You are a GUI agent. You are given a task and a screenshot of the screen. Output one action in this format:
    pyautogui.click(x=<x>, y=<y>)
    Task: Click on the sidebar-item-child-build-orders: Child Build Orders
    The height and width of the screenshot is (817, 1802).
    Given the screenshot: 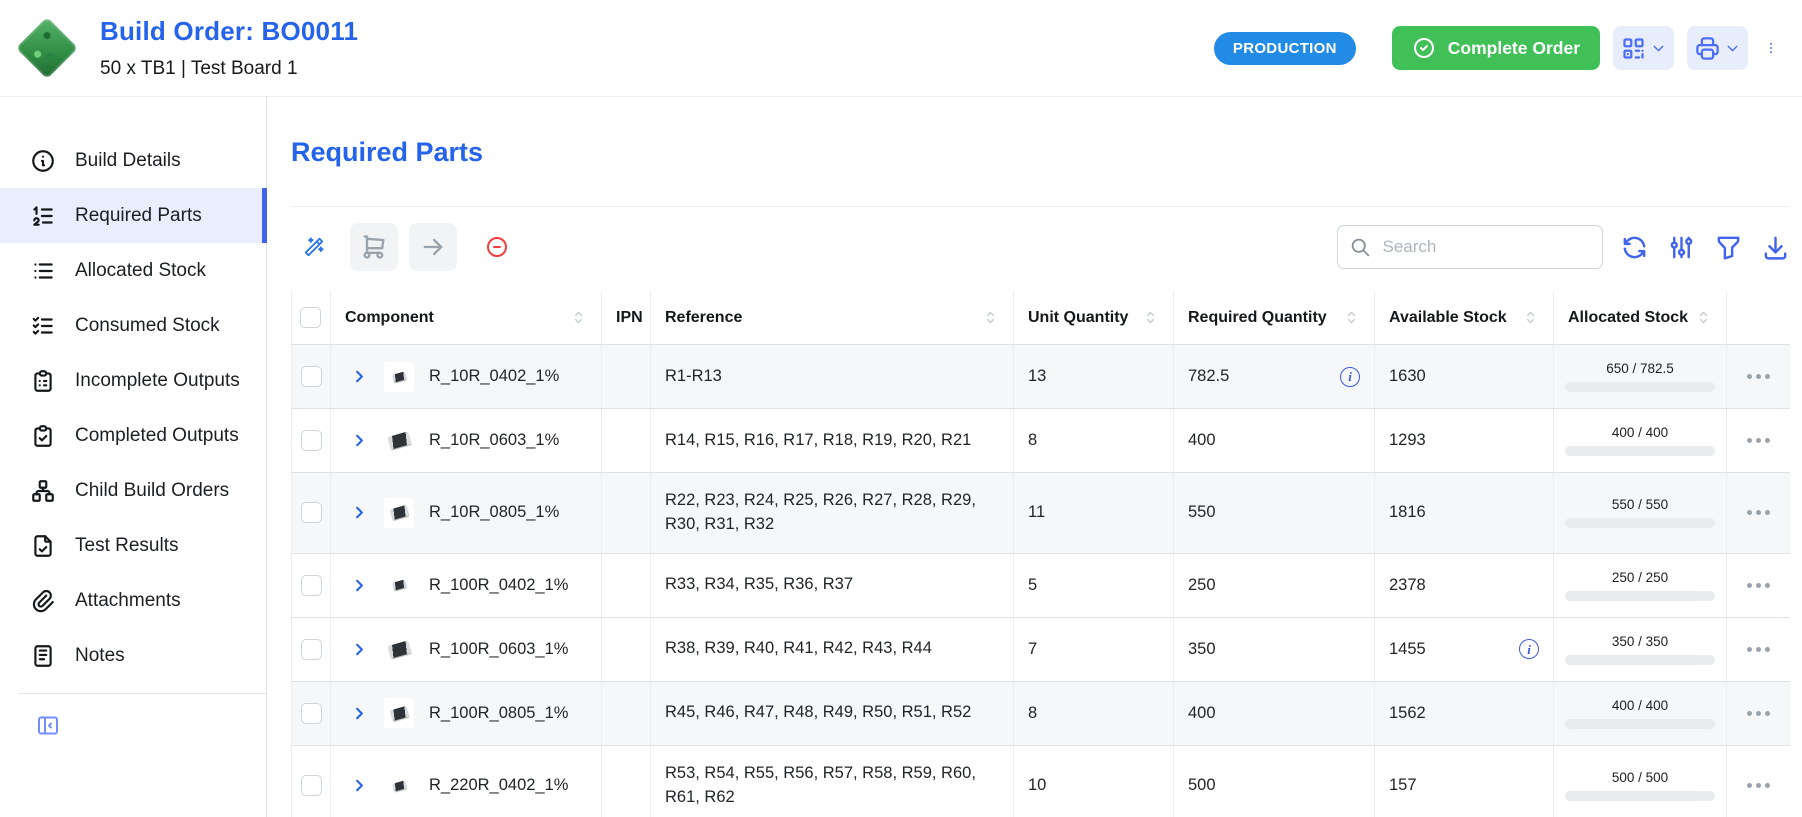 What is the action you would take?
    pyautogui.click(x=133, y=490)
    